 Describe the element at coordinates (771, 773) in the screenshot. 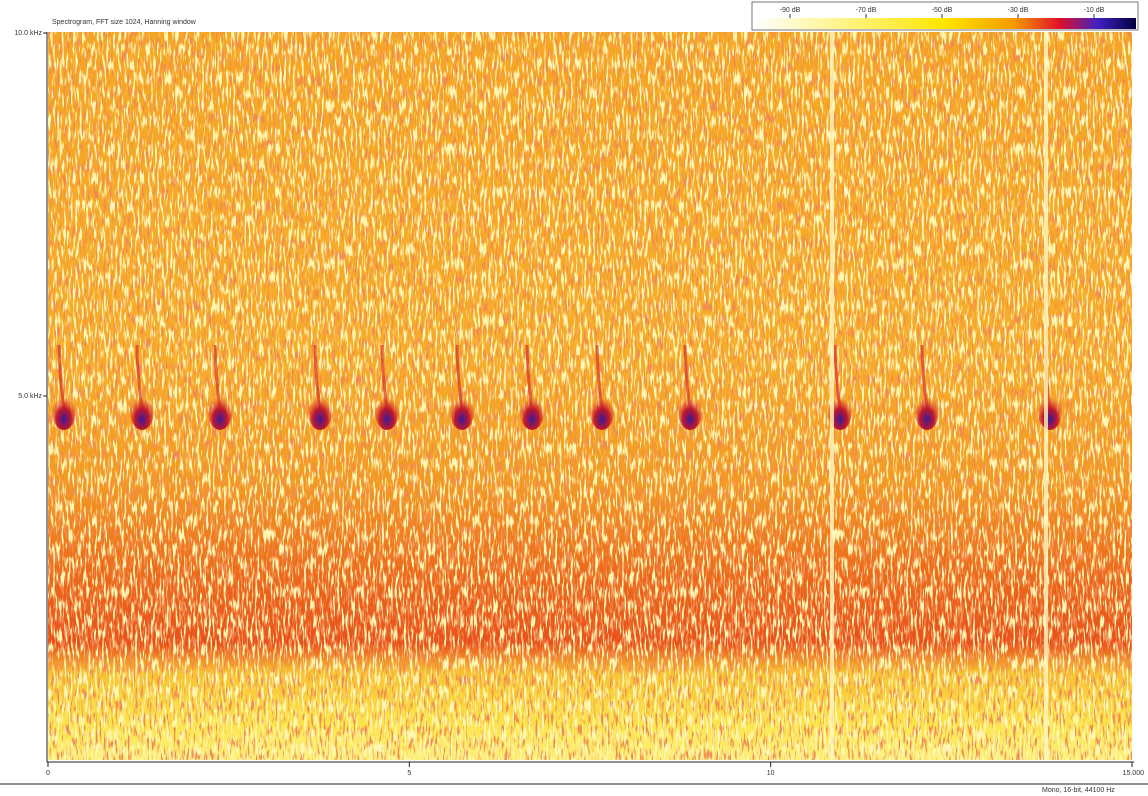

I see `x-tick-label: 10` at that location.